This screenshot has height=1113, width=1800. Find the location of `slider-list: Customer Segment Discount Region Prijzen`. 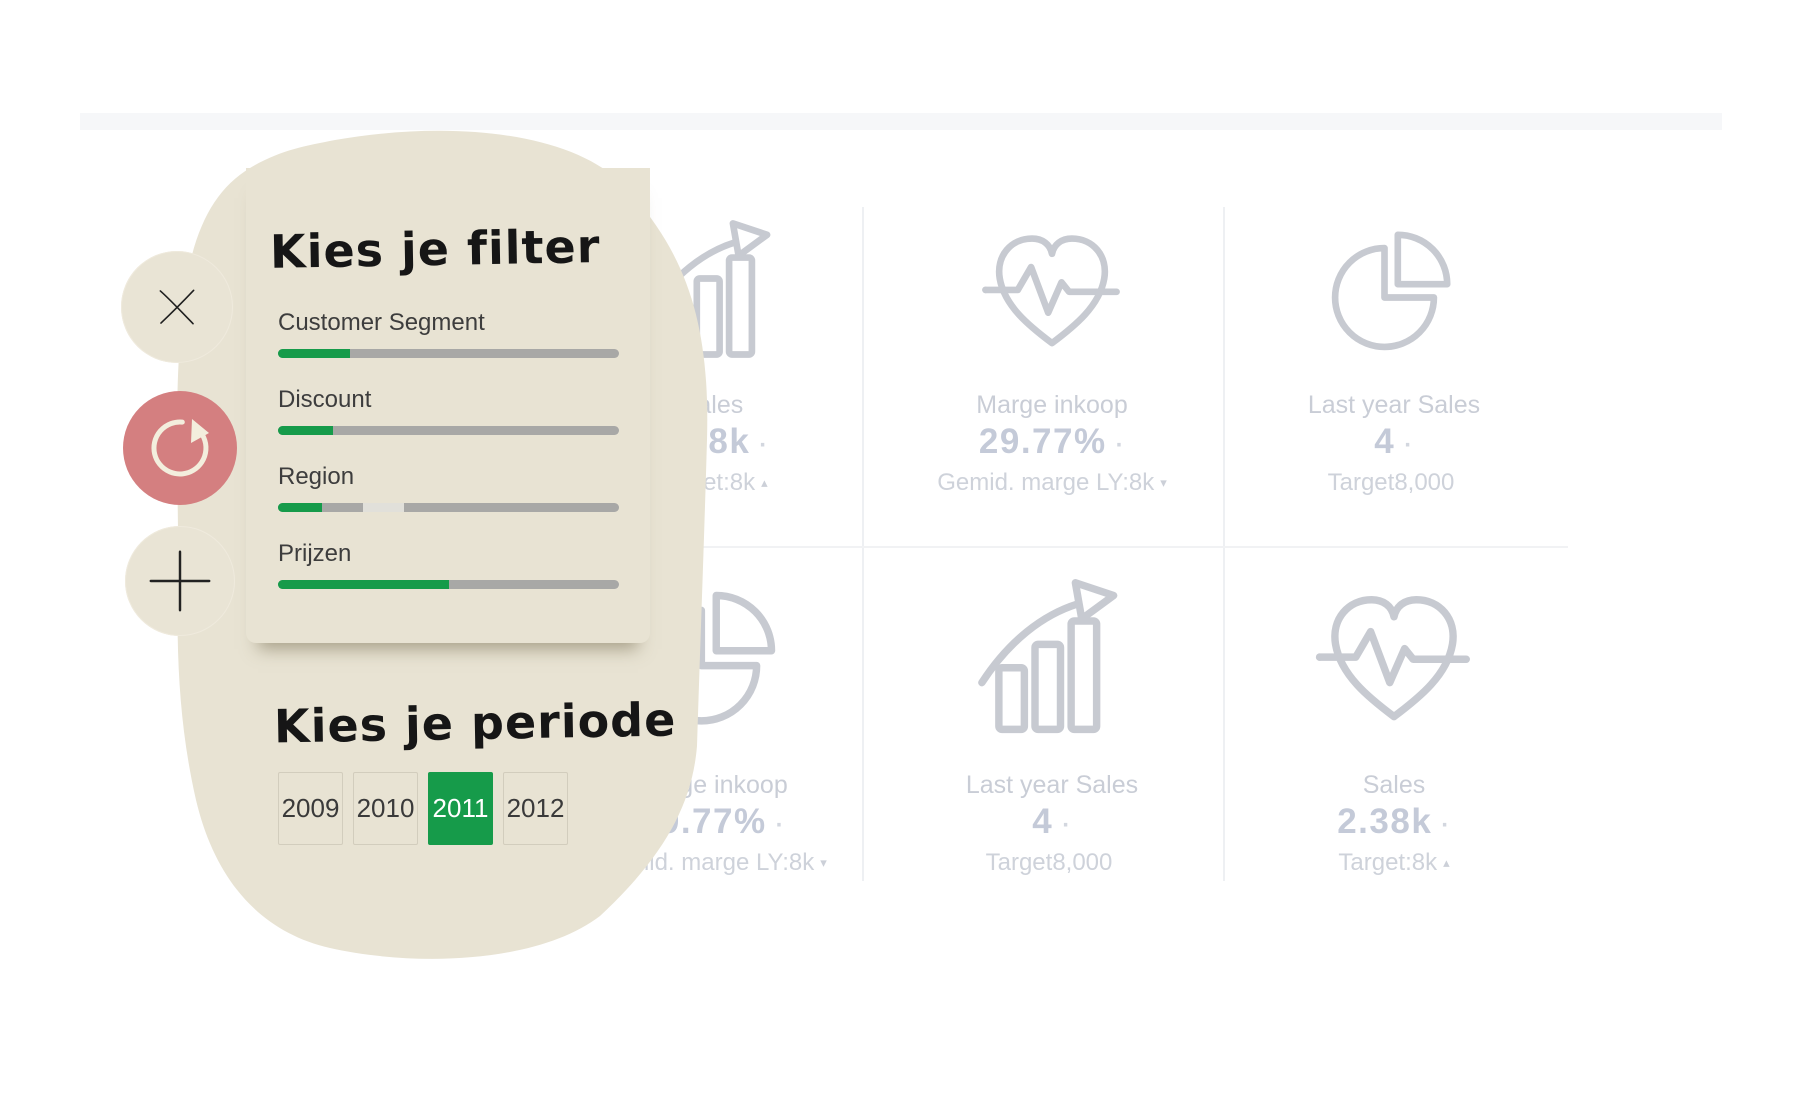

slider-list: Customer Segment Discount Region Prijzen is located at coordinates (448, 464).